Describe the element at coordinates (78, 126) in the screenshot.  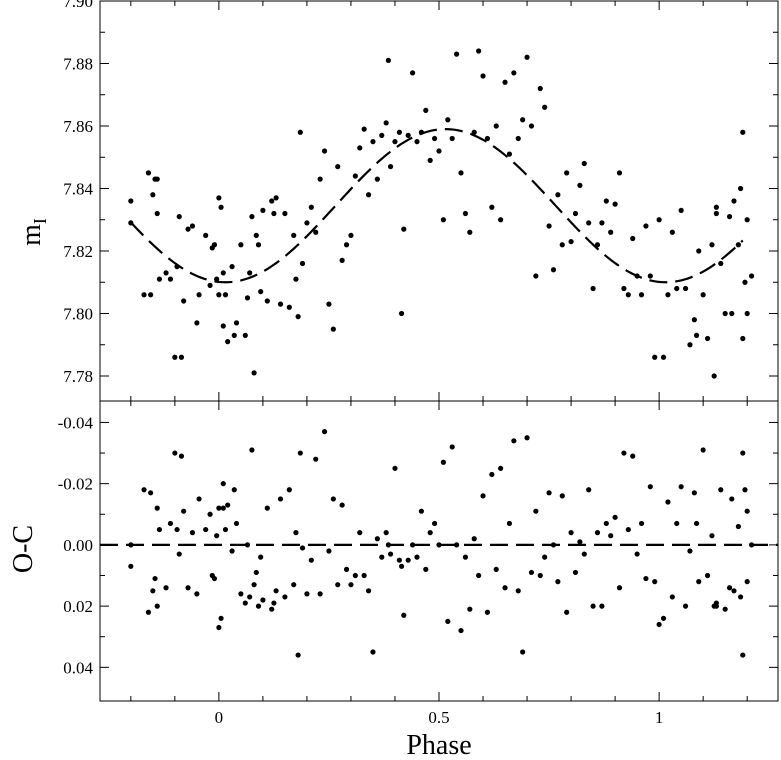
I see `top-y-tick-label: 7.86` at that location.